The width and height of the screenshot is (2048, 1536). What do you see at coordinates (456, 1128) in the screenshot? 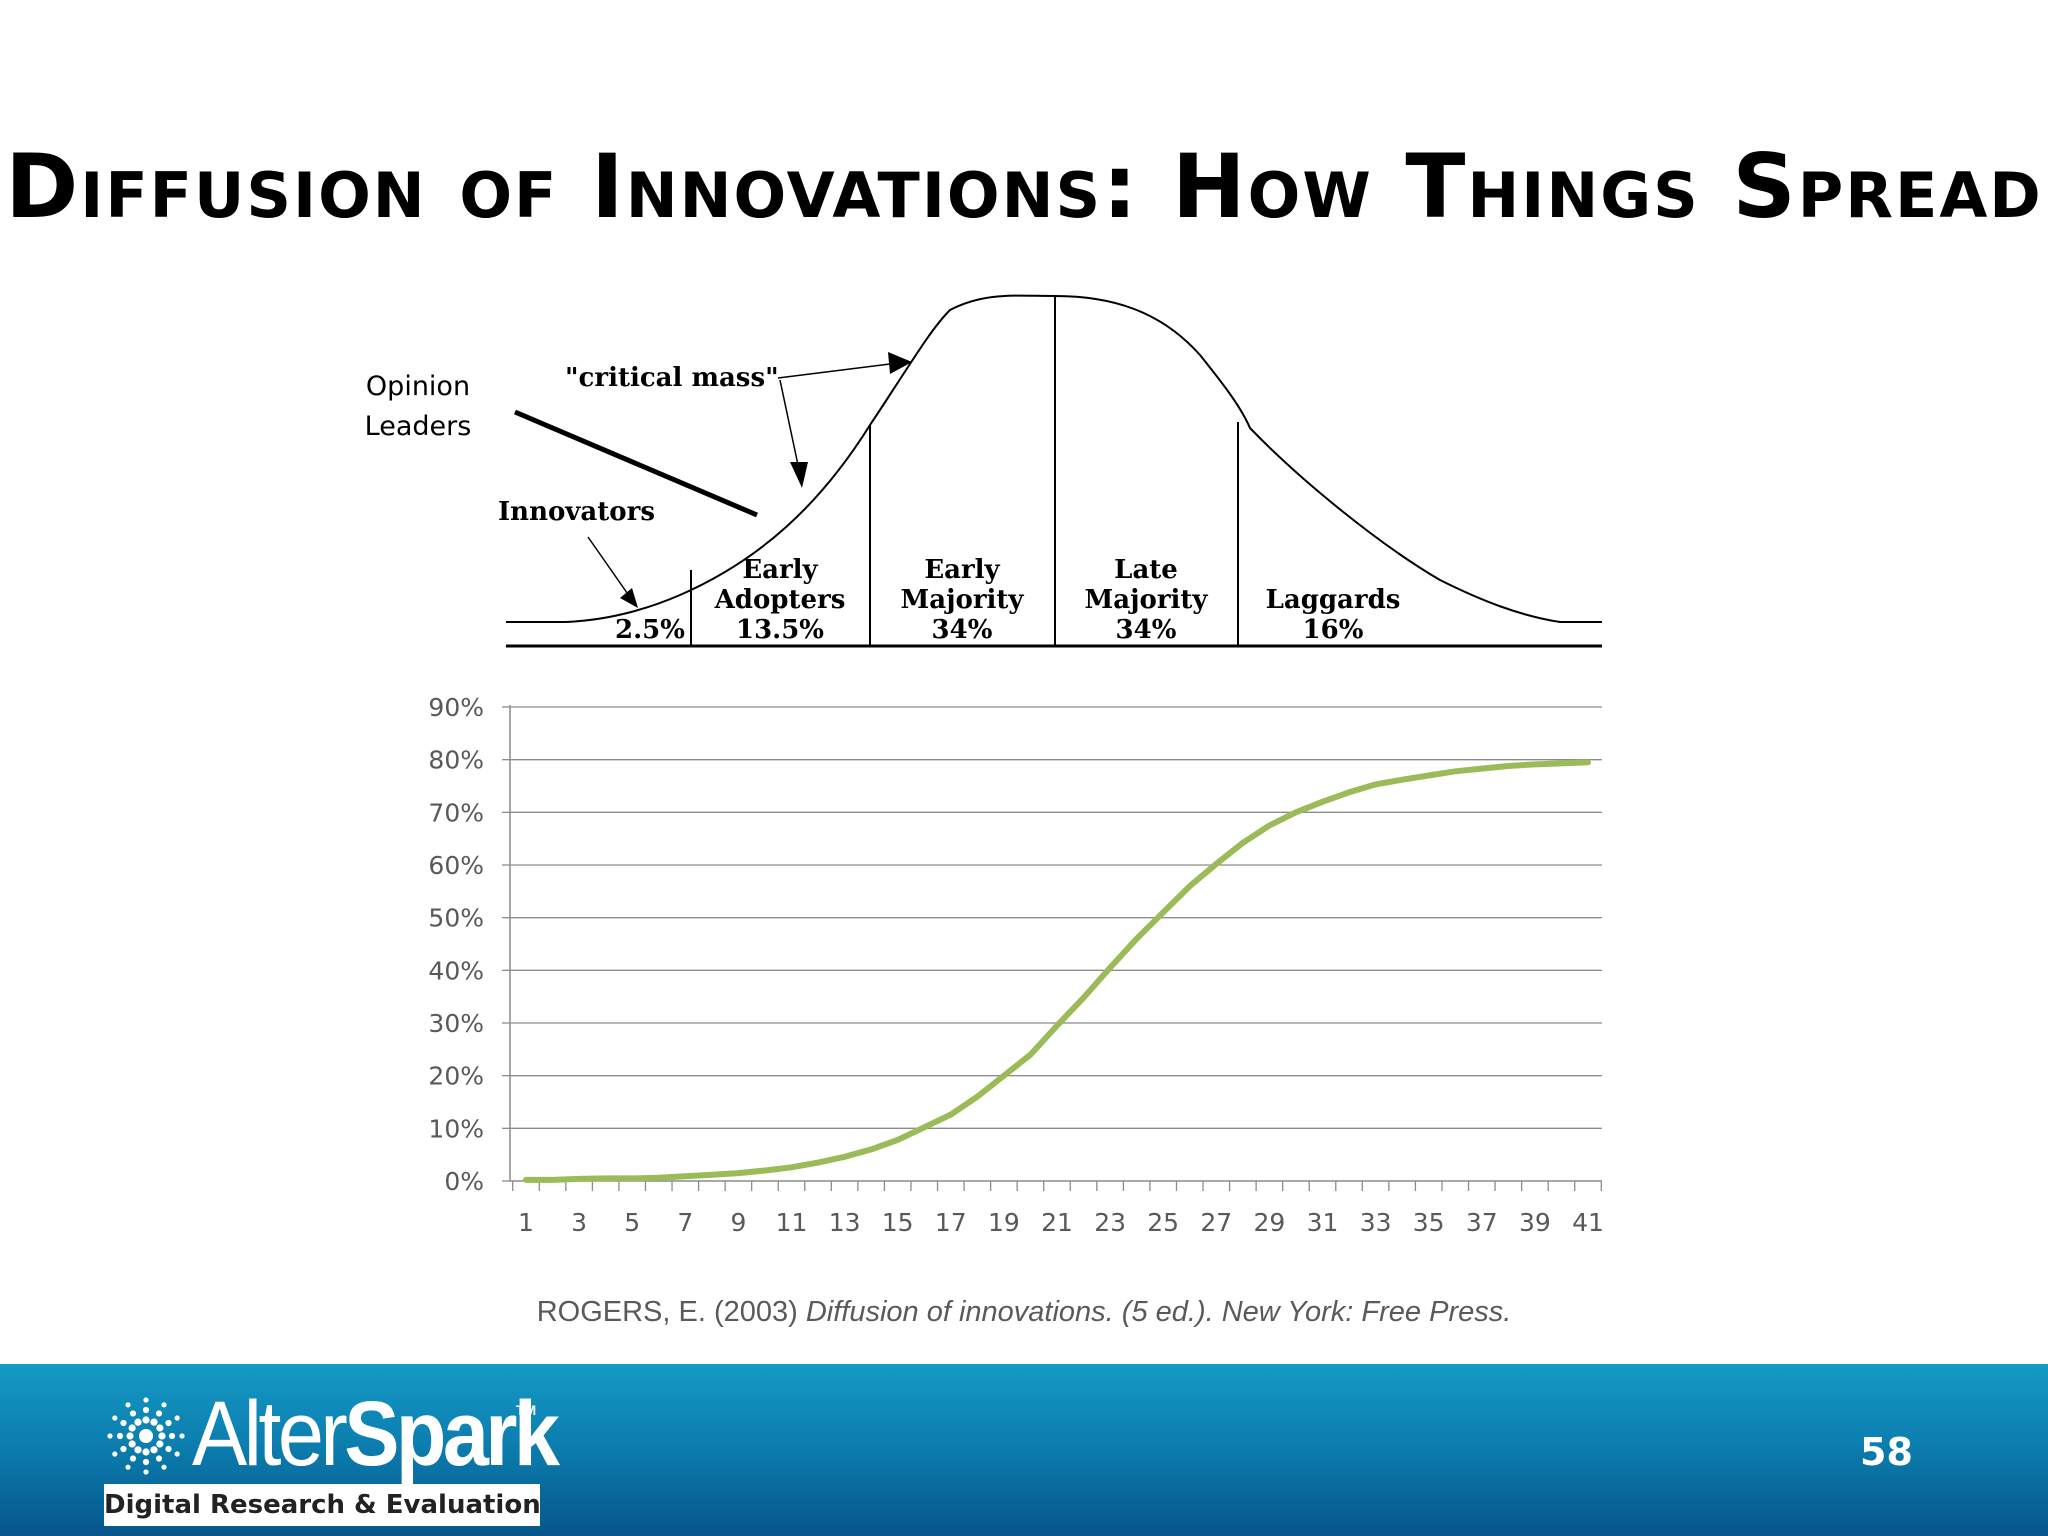
I see `y-tick-label-1: 10%` at bounding box center [456, 1128].